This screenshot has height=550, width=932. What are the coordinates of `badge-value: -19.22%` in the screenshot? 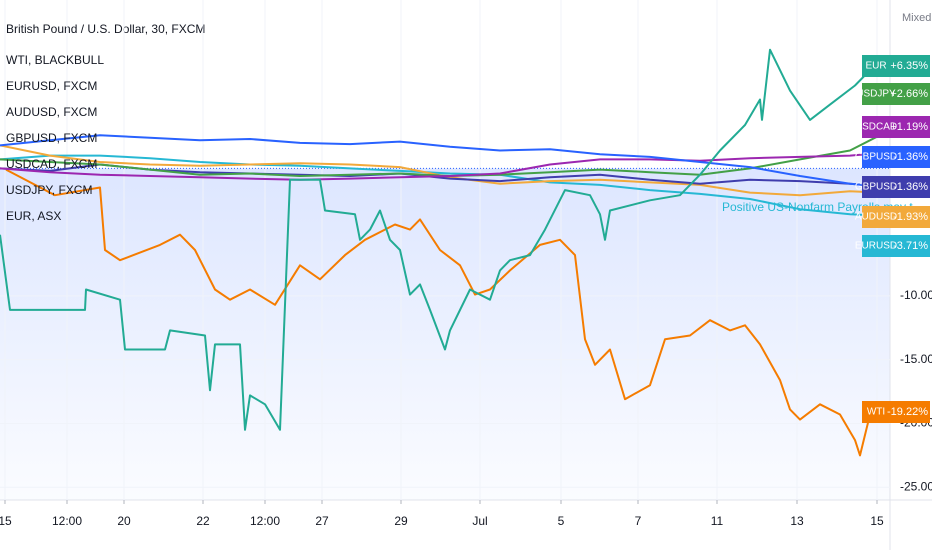 It's located at (907, 412).